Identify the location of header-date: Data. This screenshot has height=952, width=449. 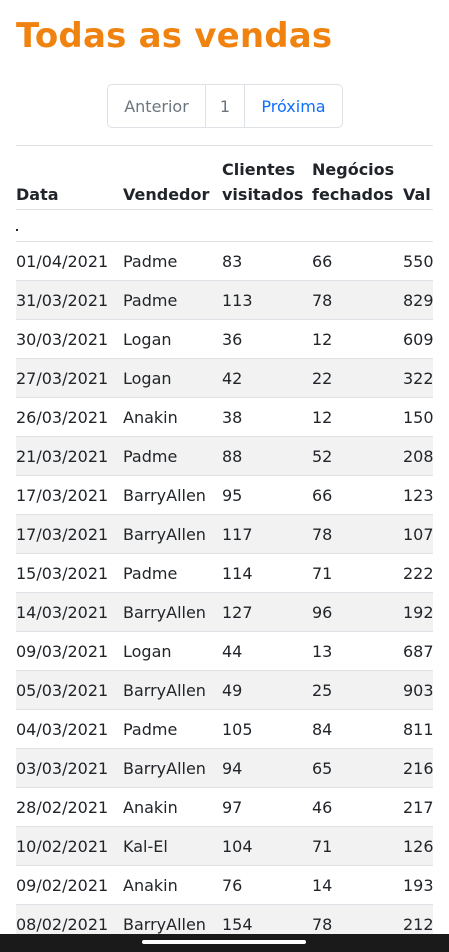
(69, 177).